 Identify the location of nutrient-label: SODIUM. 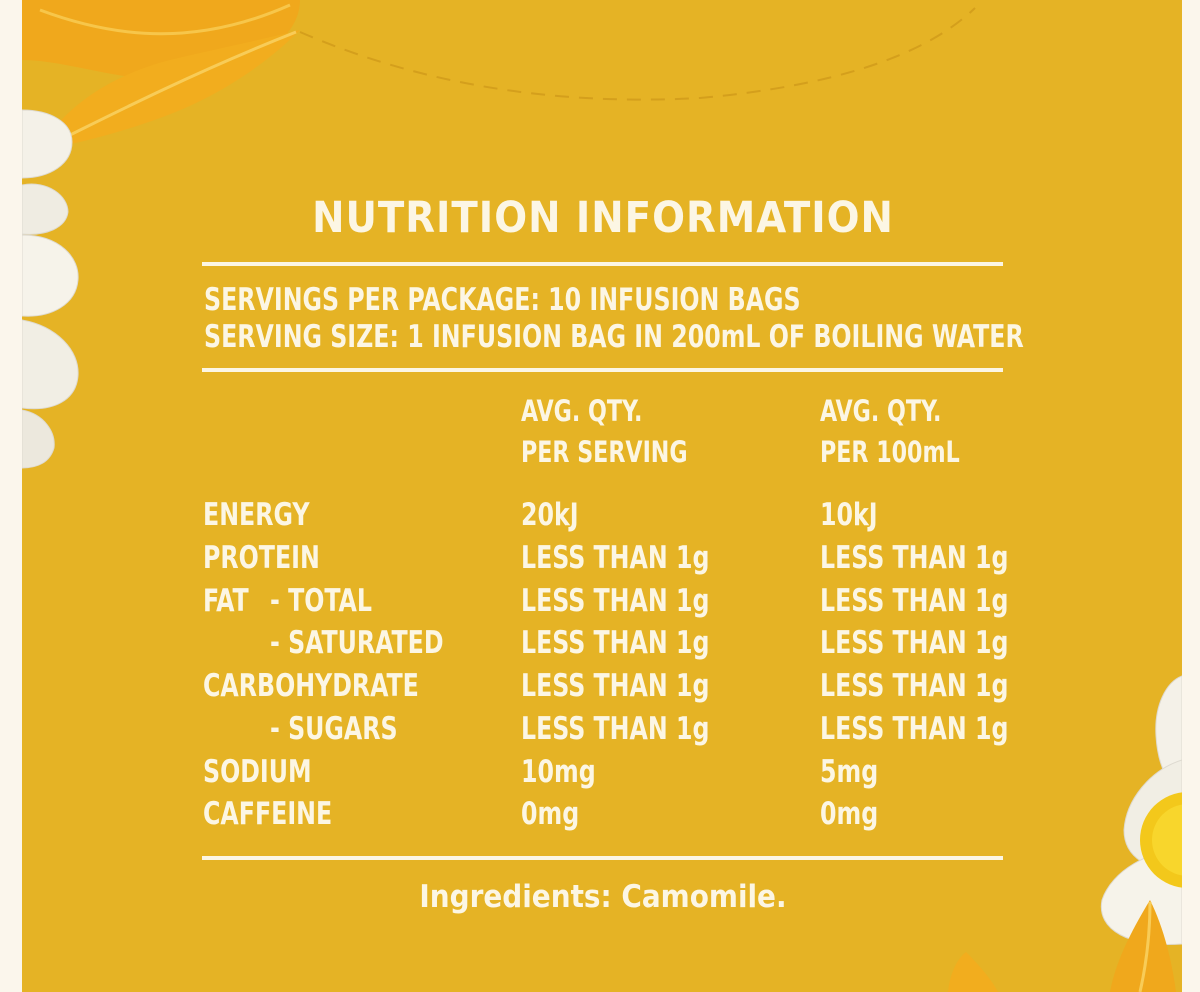
(257, 772).